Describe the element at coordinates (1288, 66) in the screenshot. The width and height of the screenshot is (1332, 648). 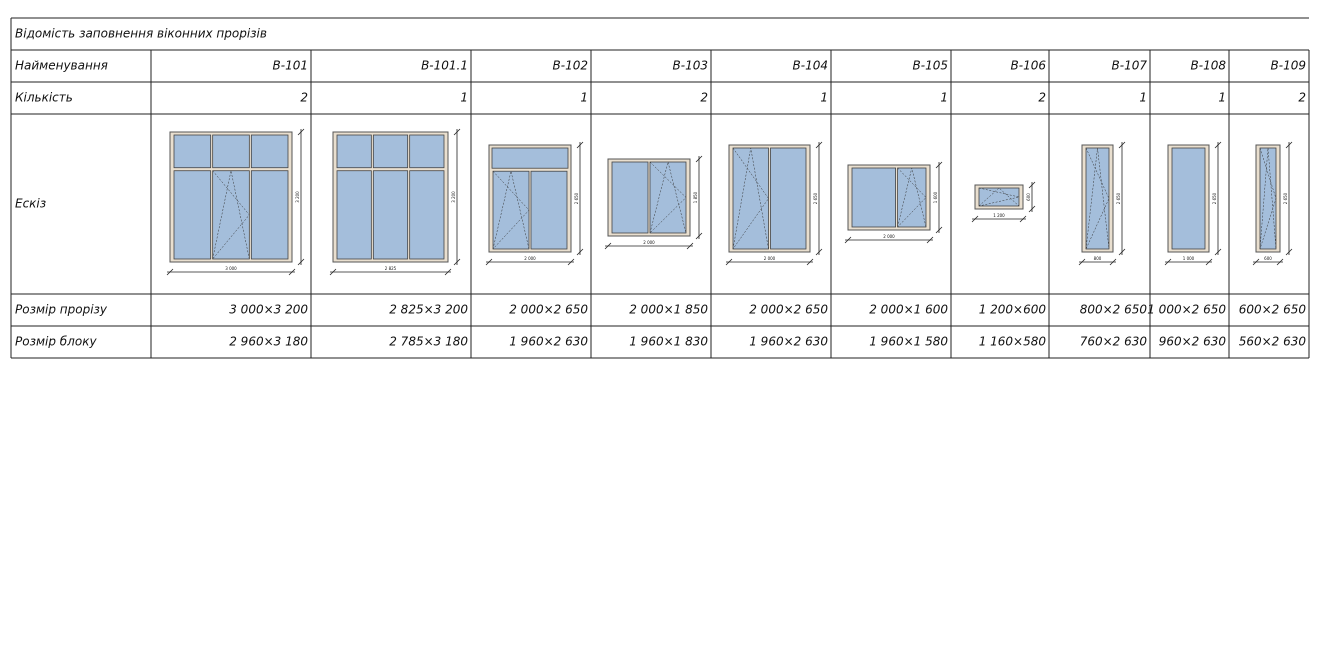
I see `cell: В-109` at that location.